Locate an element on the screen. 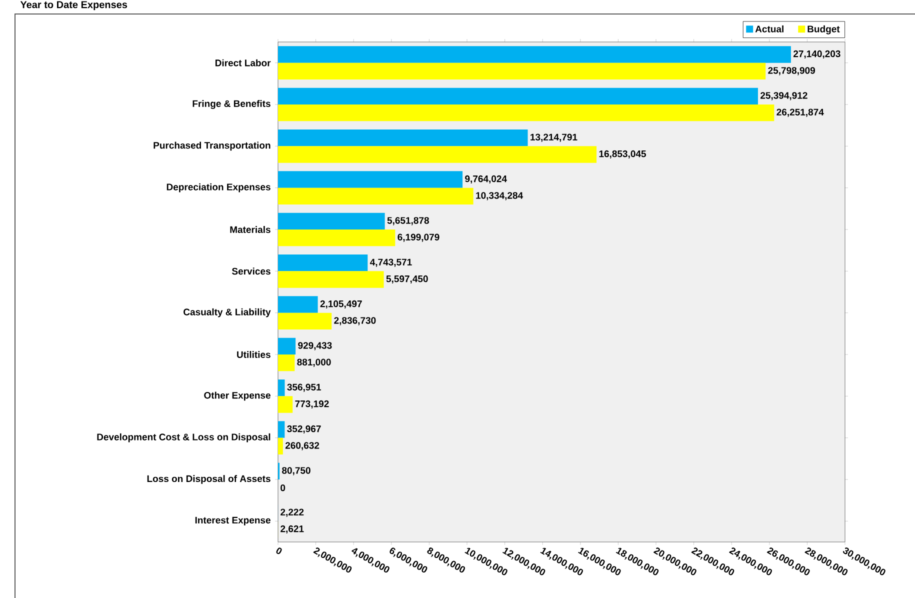 This screenshot has height=598, width=915. data-label: 5,597,450 is located at coordinates (407, 279).